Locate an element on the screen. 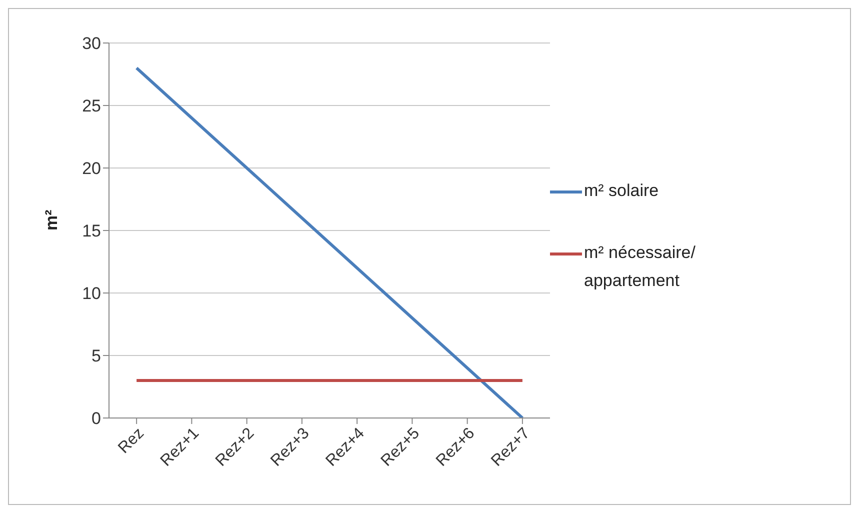 This screenshot has height=513, width=859. y-tick-label: 15 is located at coordinates (91, 231).